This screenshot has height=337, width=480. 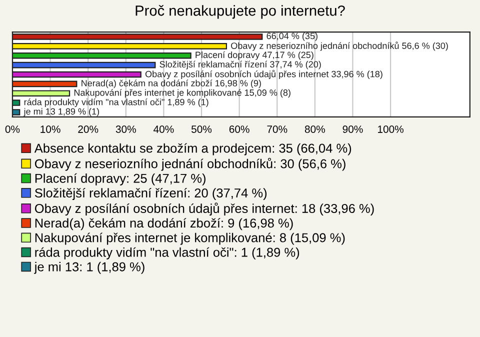 I want to click on x-tick-label: 20%, so click(x=88, y=129).